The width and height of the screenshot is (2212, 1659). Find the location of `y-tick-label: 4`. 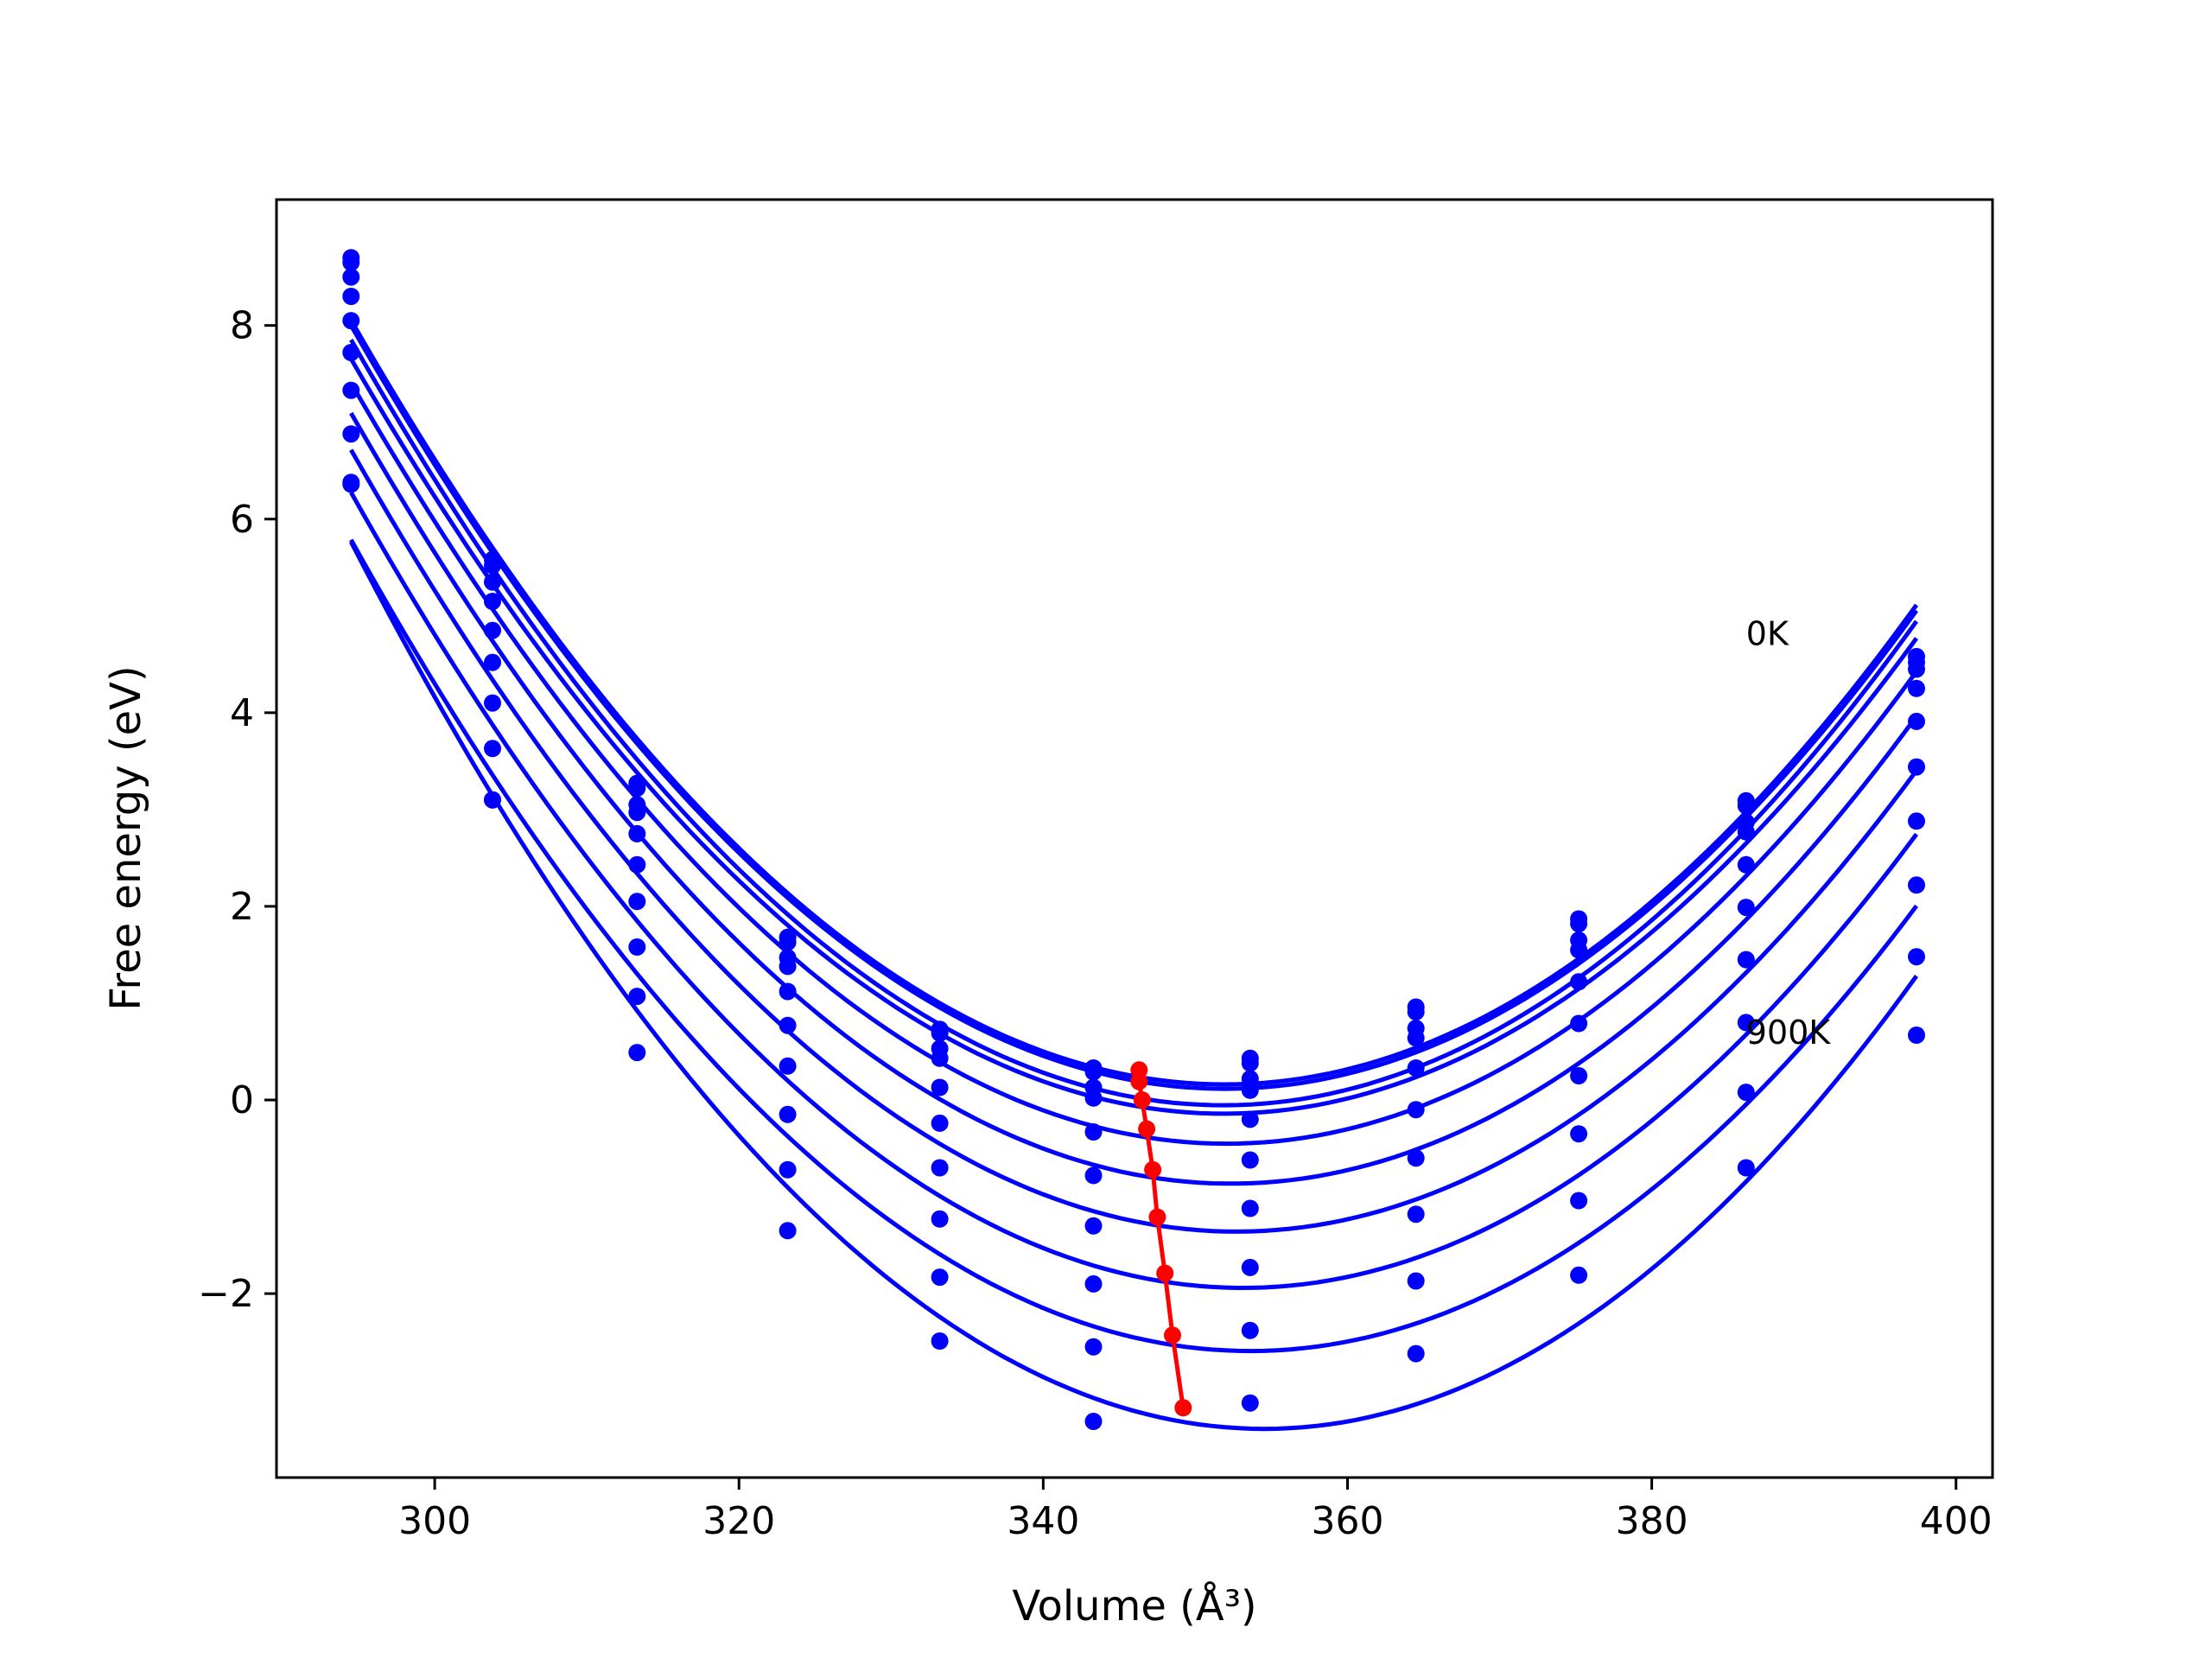

y-tick-label: 4 is located at coordinates (242, 713).